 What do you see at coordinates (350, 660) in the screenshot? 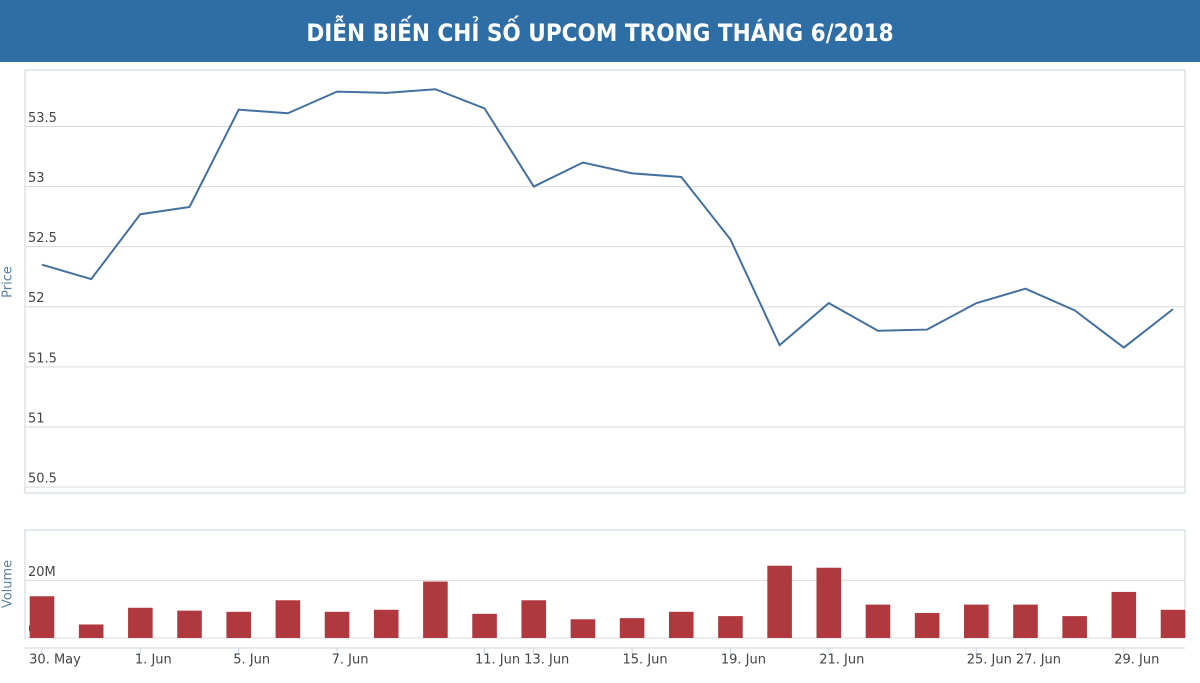
I see `x-tick-label: 7. Jun` at bounding box center [350, 660].